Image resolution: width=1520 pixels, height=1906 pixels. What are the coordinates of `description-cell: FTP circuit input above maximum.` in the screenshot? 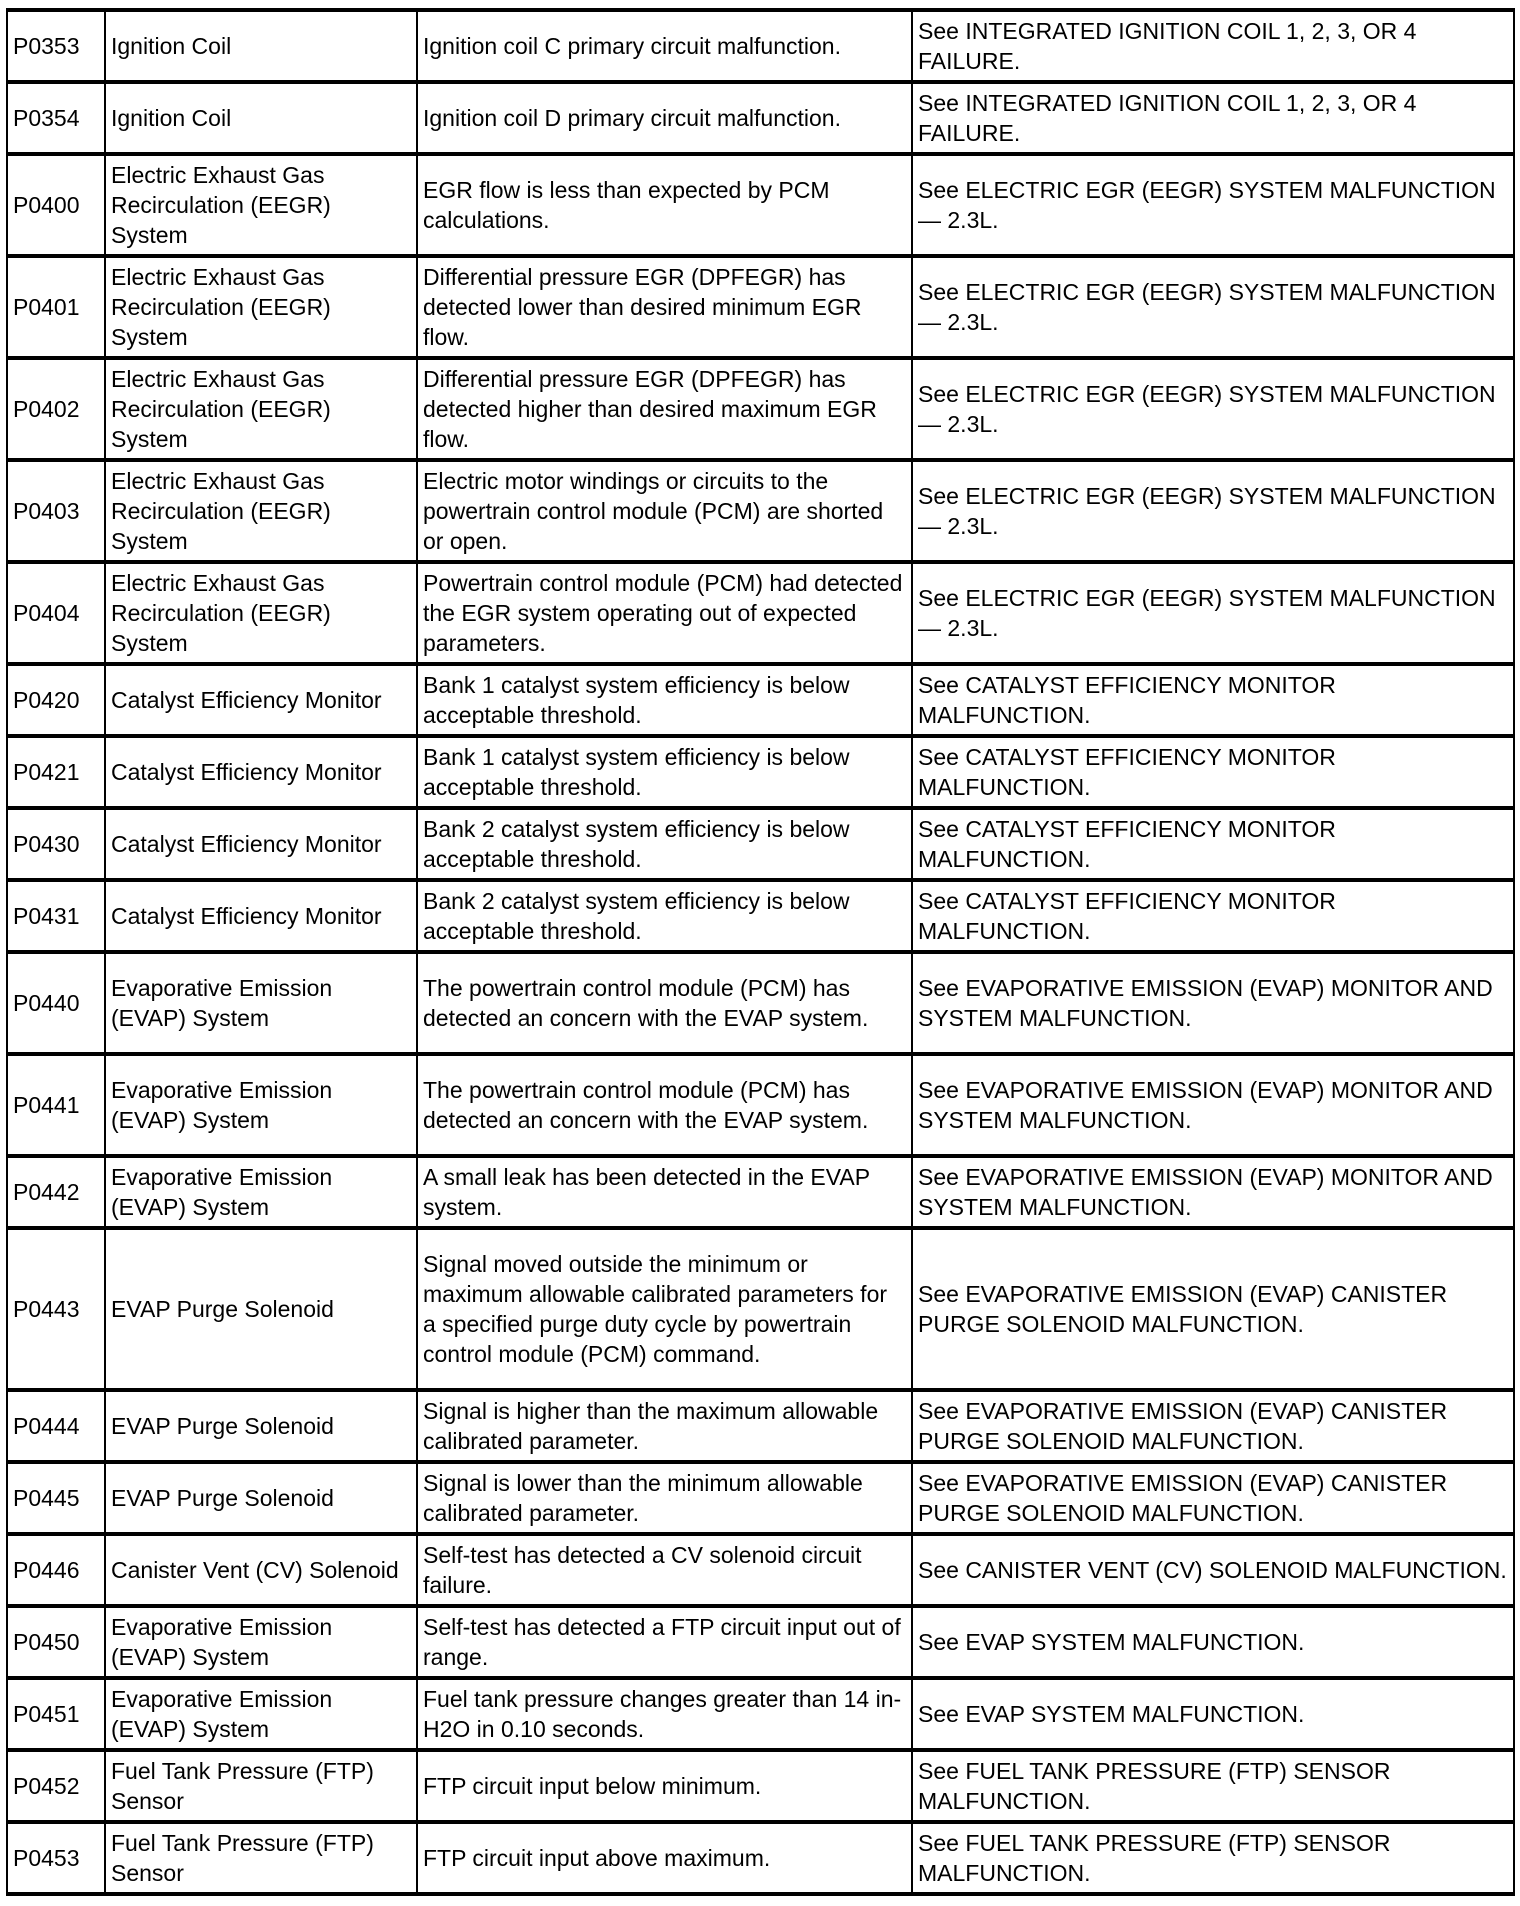 It's located at (664, 1858).